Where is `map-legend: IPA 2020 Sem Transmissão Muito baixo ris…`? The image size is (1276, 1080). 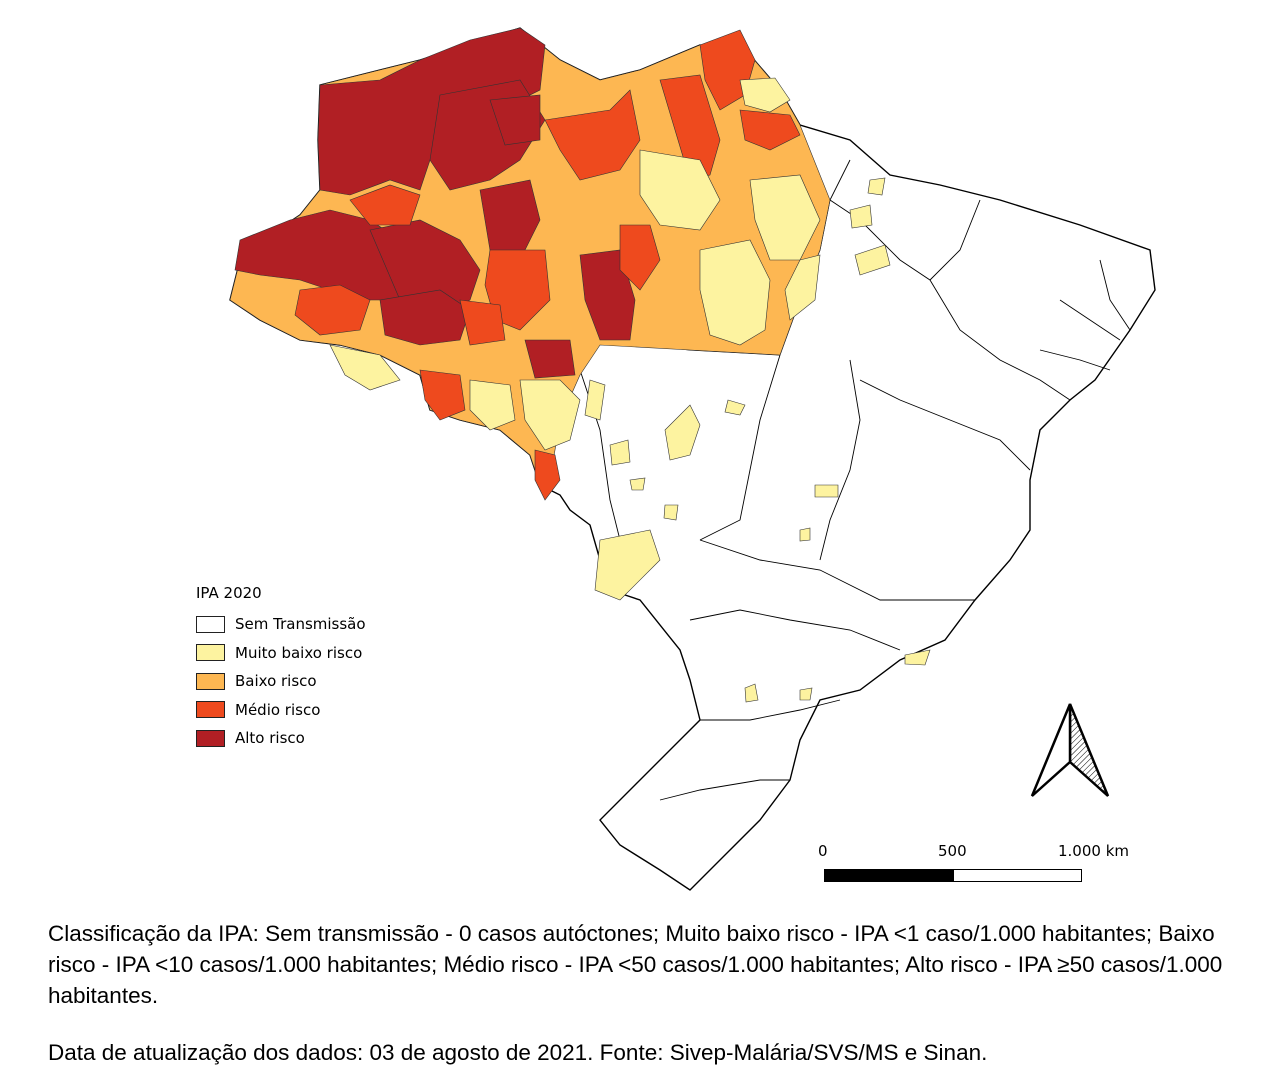
map-legend: IPA 2020 Sem Transmissão Muito baixo ris… is located at coordinates (281, 668).